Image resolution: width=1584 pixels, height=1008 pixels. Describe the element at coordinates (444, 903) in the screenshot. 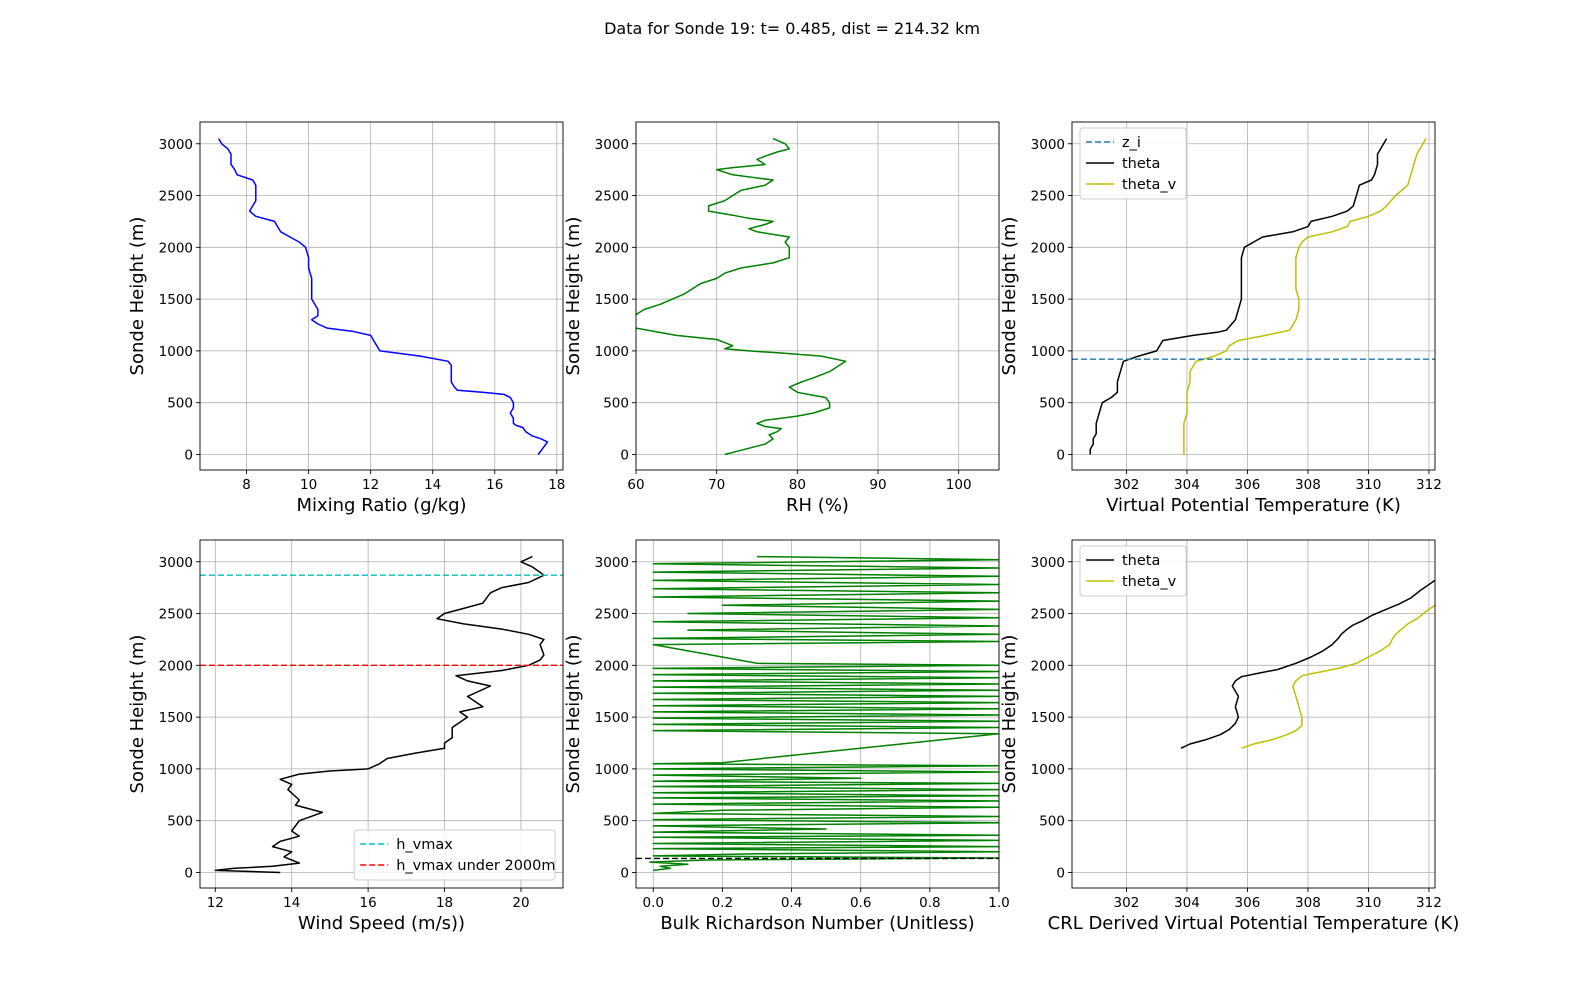

I see `x-tick-label: 18` at that location.